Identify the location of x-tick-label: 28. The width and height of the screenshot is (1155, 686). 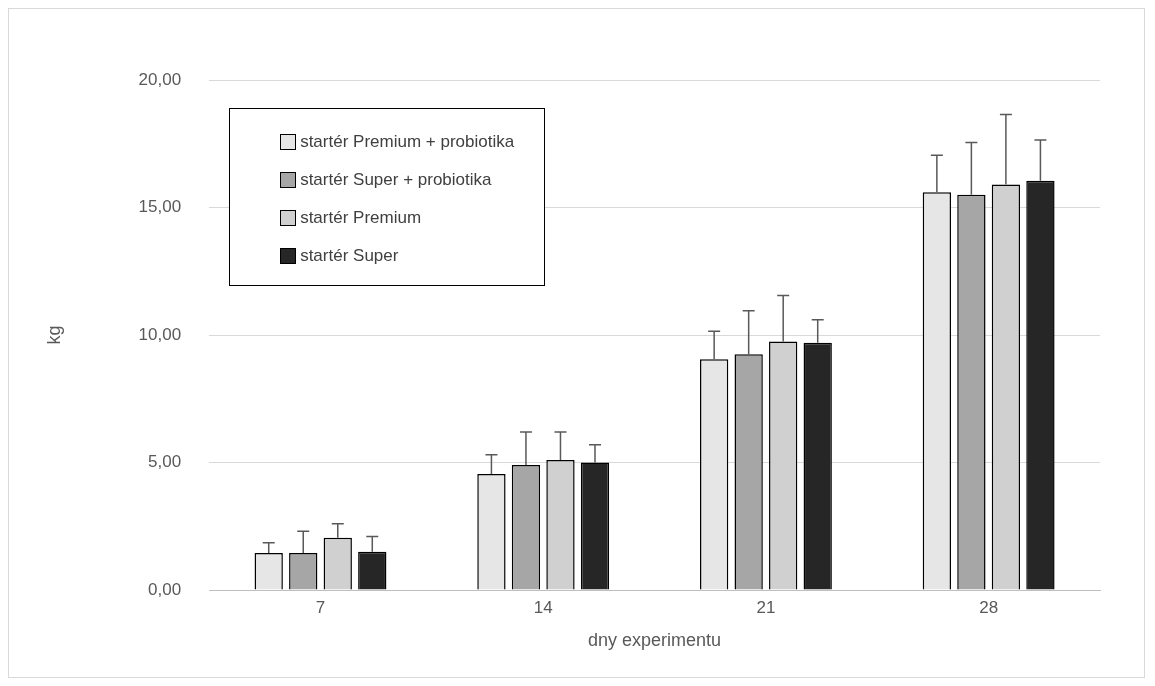
(989, 607).